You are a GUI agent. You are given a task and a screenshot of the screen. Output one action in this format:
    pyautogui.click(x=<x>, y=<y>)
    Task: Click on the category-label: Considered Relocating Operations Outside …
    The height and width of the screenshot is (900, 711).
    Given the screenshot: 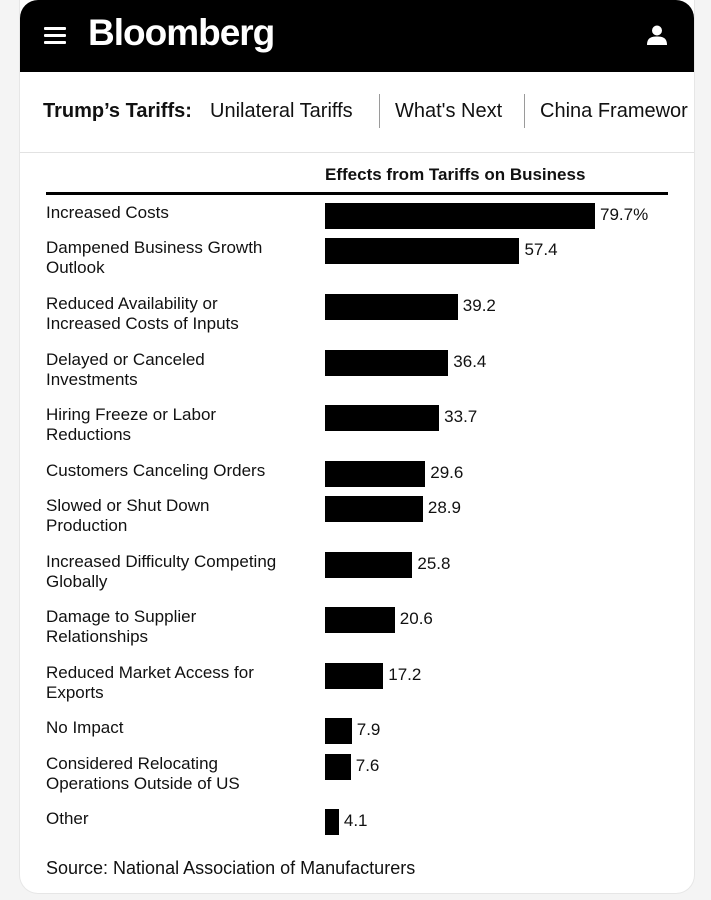 What is the action you would take?
    pyautogui.click(x=181, y=774)
    